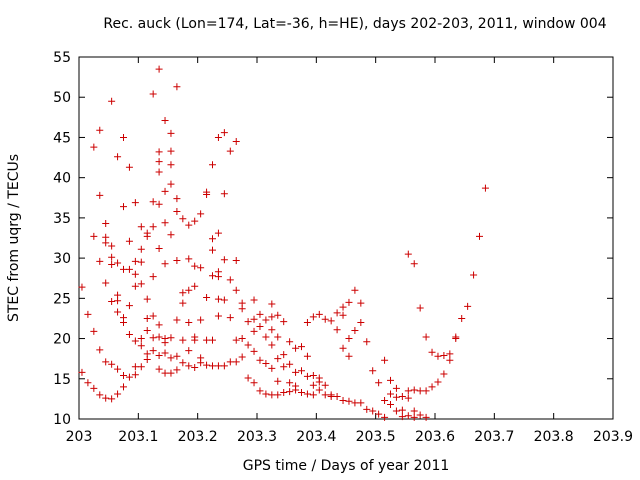 The height and width of the screenshot is (480, 640). I want to click on x-axis-label: GPS time / Days of year 2011, so click(346, 466).